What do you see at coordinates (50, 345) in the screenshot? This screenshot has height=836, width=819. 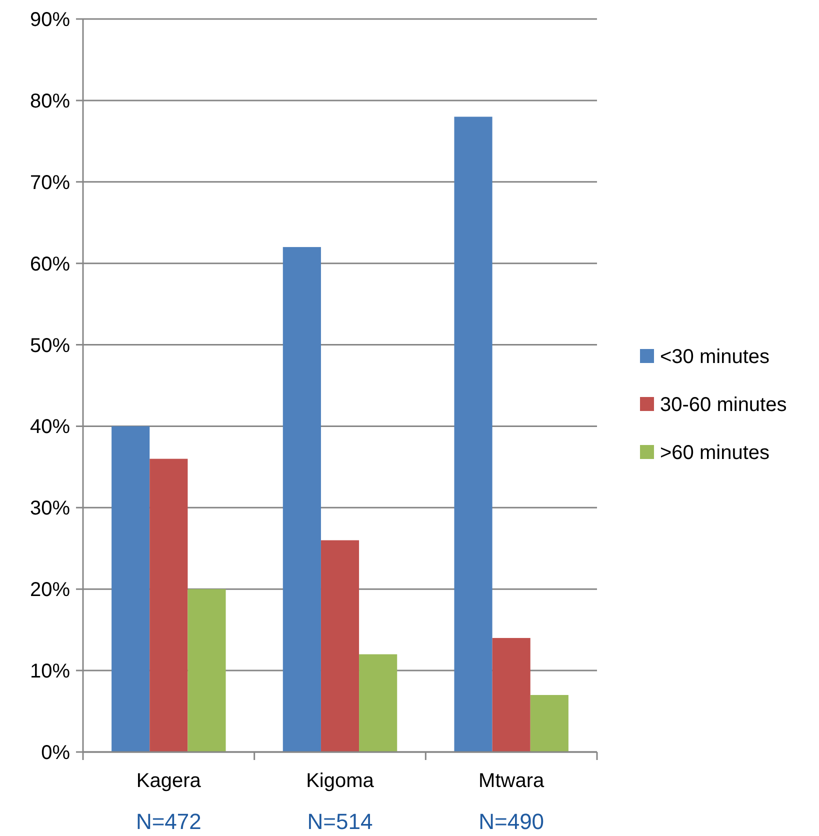 I see `y-tick-label: 50%` at bounding box center [50, 345].